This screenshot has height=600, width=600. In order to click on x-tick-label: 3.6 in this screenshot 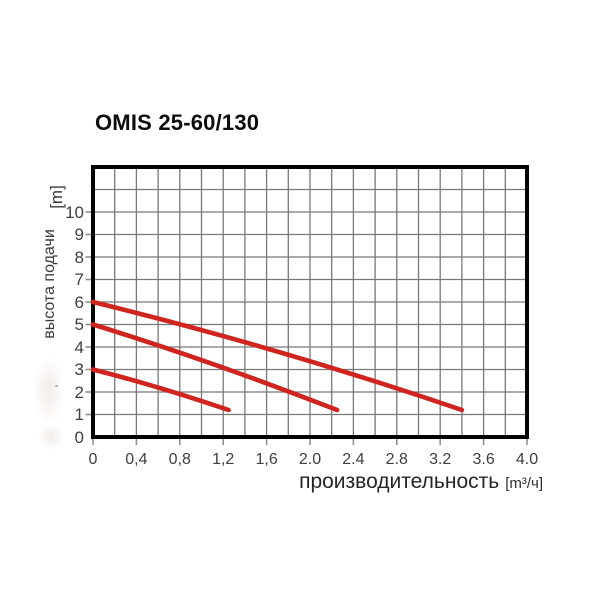, I will do `click(483, 459)`.